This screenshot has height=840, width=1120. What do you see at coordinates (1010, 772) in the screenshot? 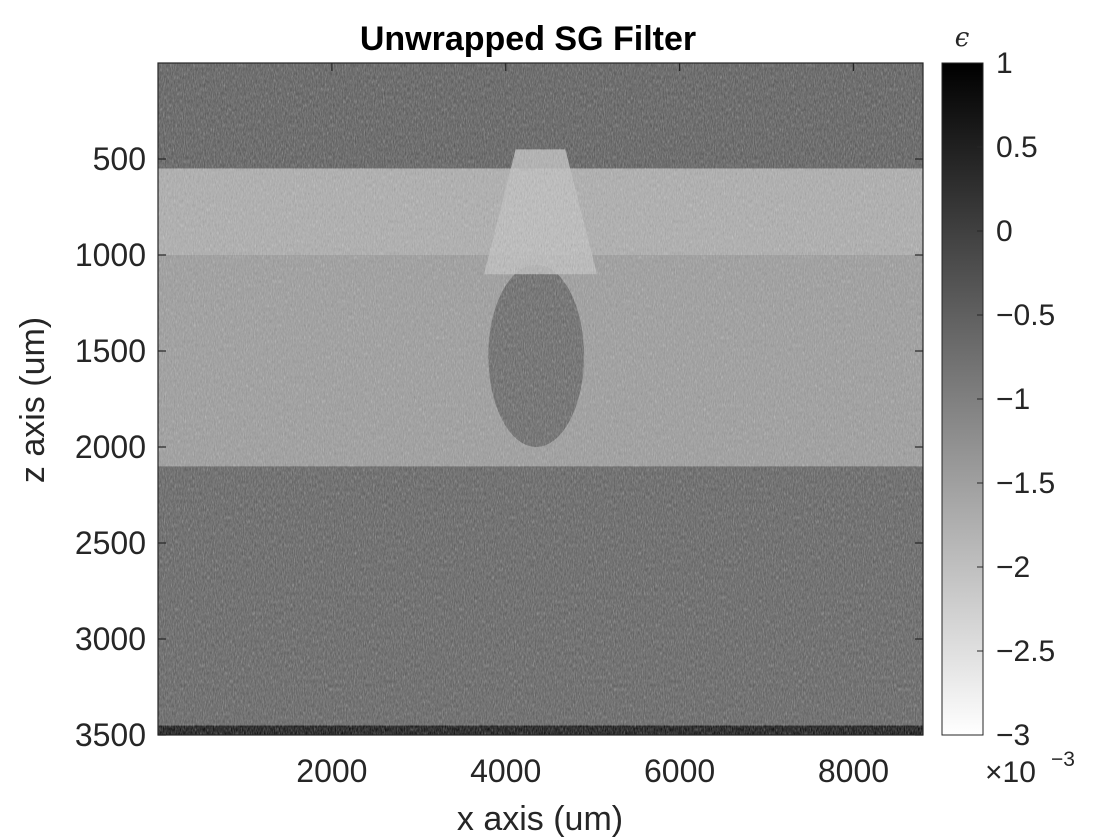
I see `colorbar-exponent-base: ×10` at bounding box center [1010, 772].